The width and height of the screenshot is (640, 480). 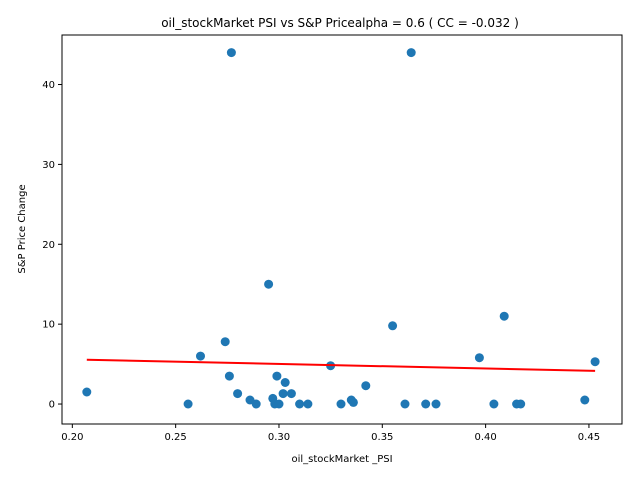 What do you see at coordinates (22, 228) in the screenshot?
I see `y-axis-label: S&P Price Change` at bounding box center [22, 228].